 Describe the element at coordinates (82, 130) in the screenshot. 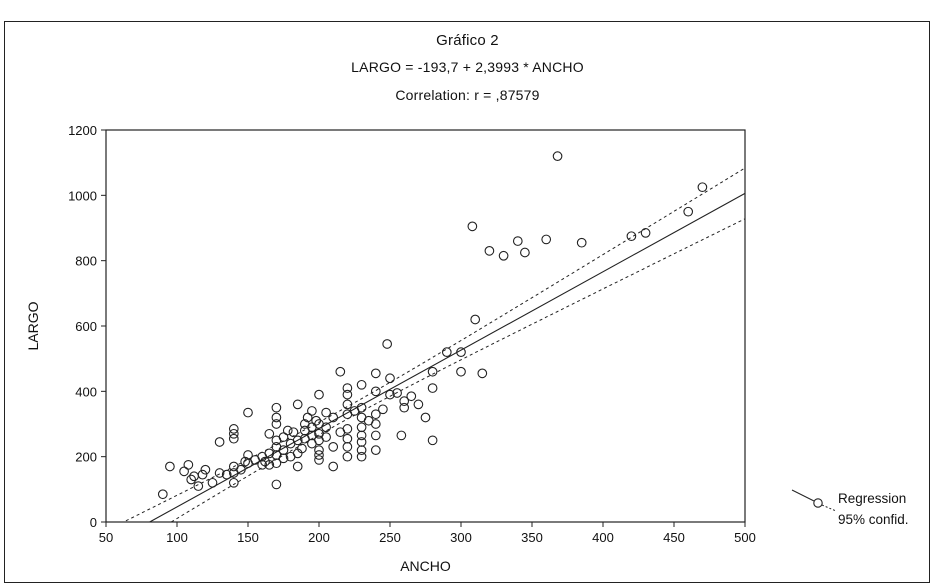

I see `y-tick-label: 1200` at that location.